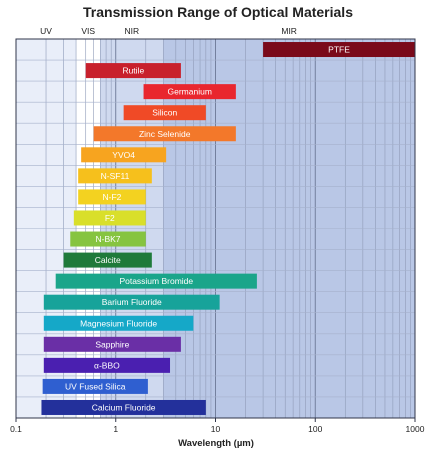 Image resolution: width=436 pixels, height=457 pixels. I want to click on bar-zinc-selenide, so click(164, 134).